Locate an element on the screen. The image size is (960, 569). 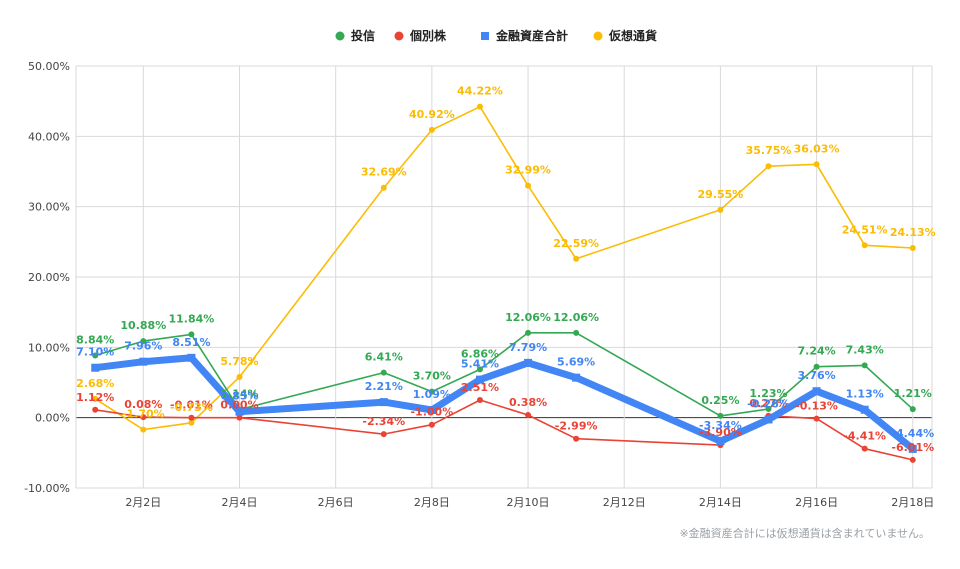
data-label-kobetsukabu: -1.00% is located at coordinates (431, 412).